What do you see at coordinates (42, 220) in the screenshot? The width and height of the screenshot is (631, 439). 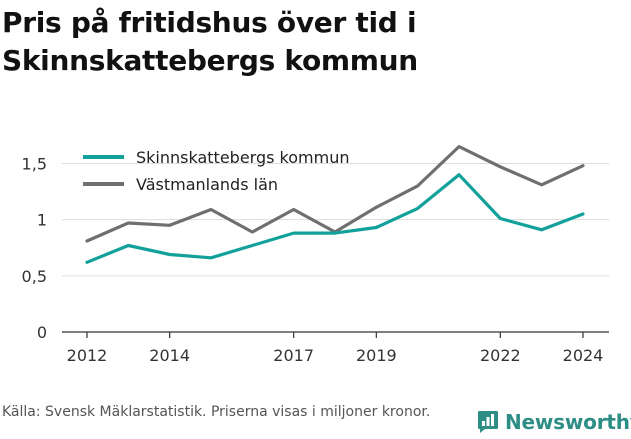 I see `y-tick-label: 1` at bounding box center [42, 220].